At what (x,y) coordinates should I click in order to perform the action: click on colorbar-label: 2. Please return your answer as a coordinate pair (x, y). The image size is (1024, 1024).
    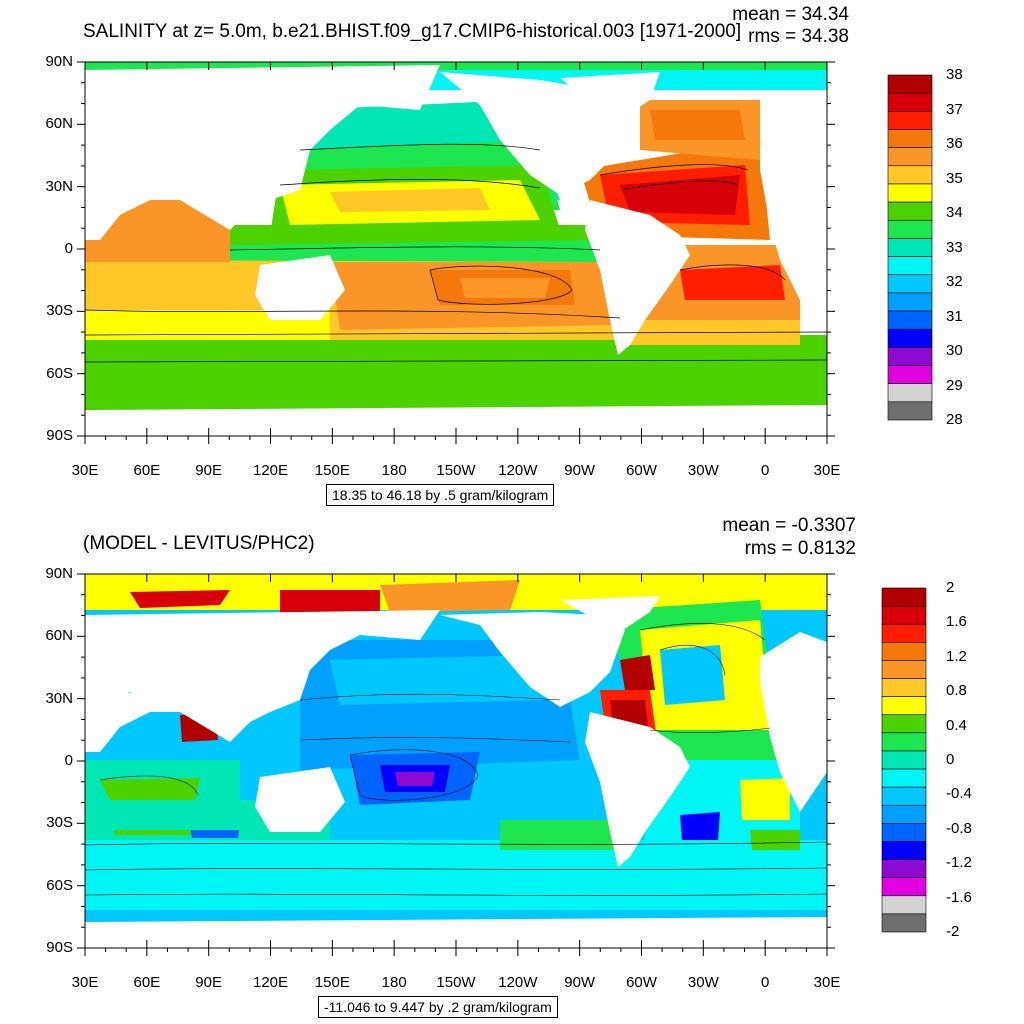
    Looking at the image, I should click on (950, 587).